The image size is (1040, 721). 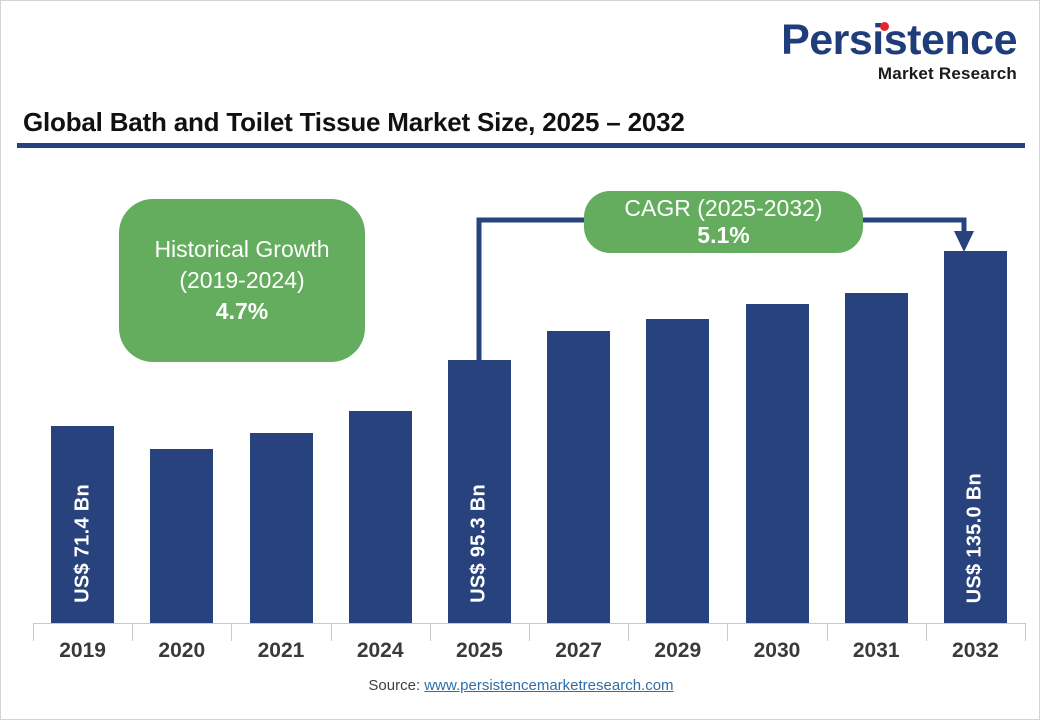 I want to click on x-axis-tick-2030, so click(x=728, y=632).